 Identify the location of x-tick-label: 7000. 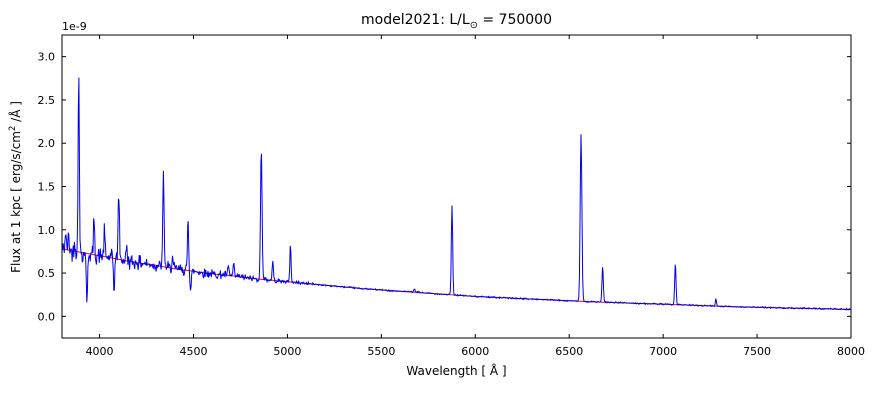
(663, 351).